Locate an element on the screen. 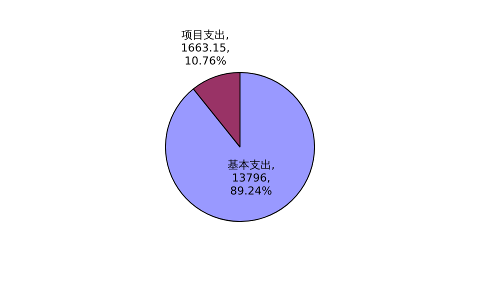 The width and height of the screenshot is (483, 290). slice-label: 项目支出, 1663.15, 10.76% is located at coordinates (205, 48).